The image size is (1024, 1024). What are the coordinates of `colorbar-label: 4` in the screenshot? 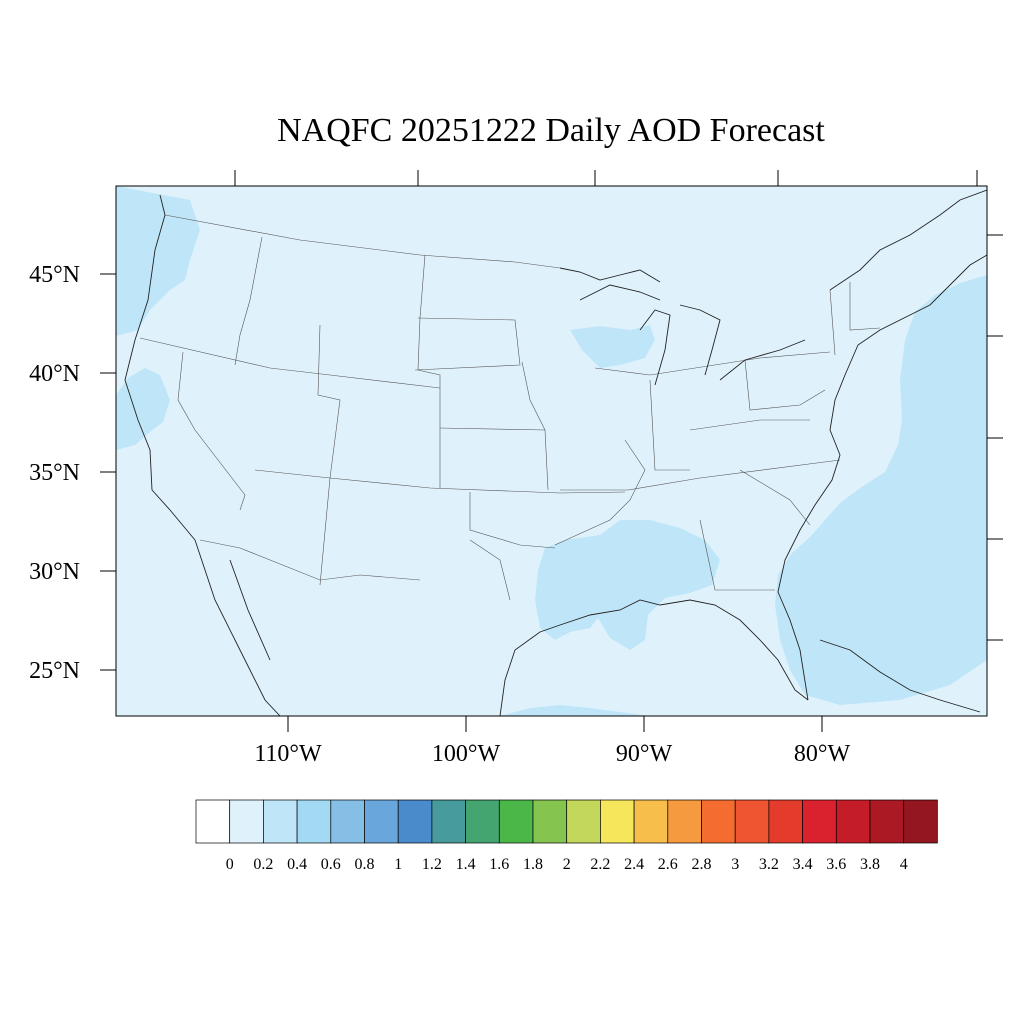 It's located at (904, 864).